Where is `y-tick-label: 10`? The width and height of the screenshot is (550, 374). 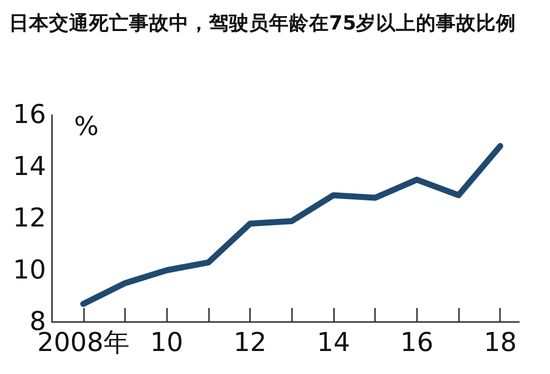 y-tick-label: 10 is located at coordinates (29, 270).